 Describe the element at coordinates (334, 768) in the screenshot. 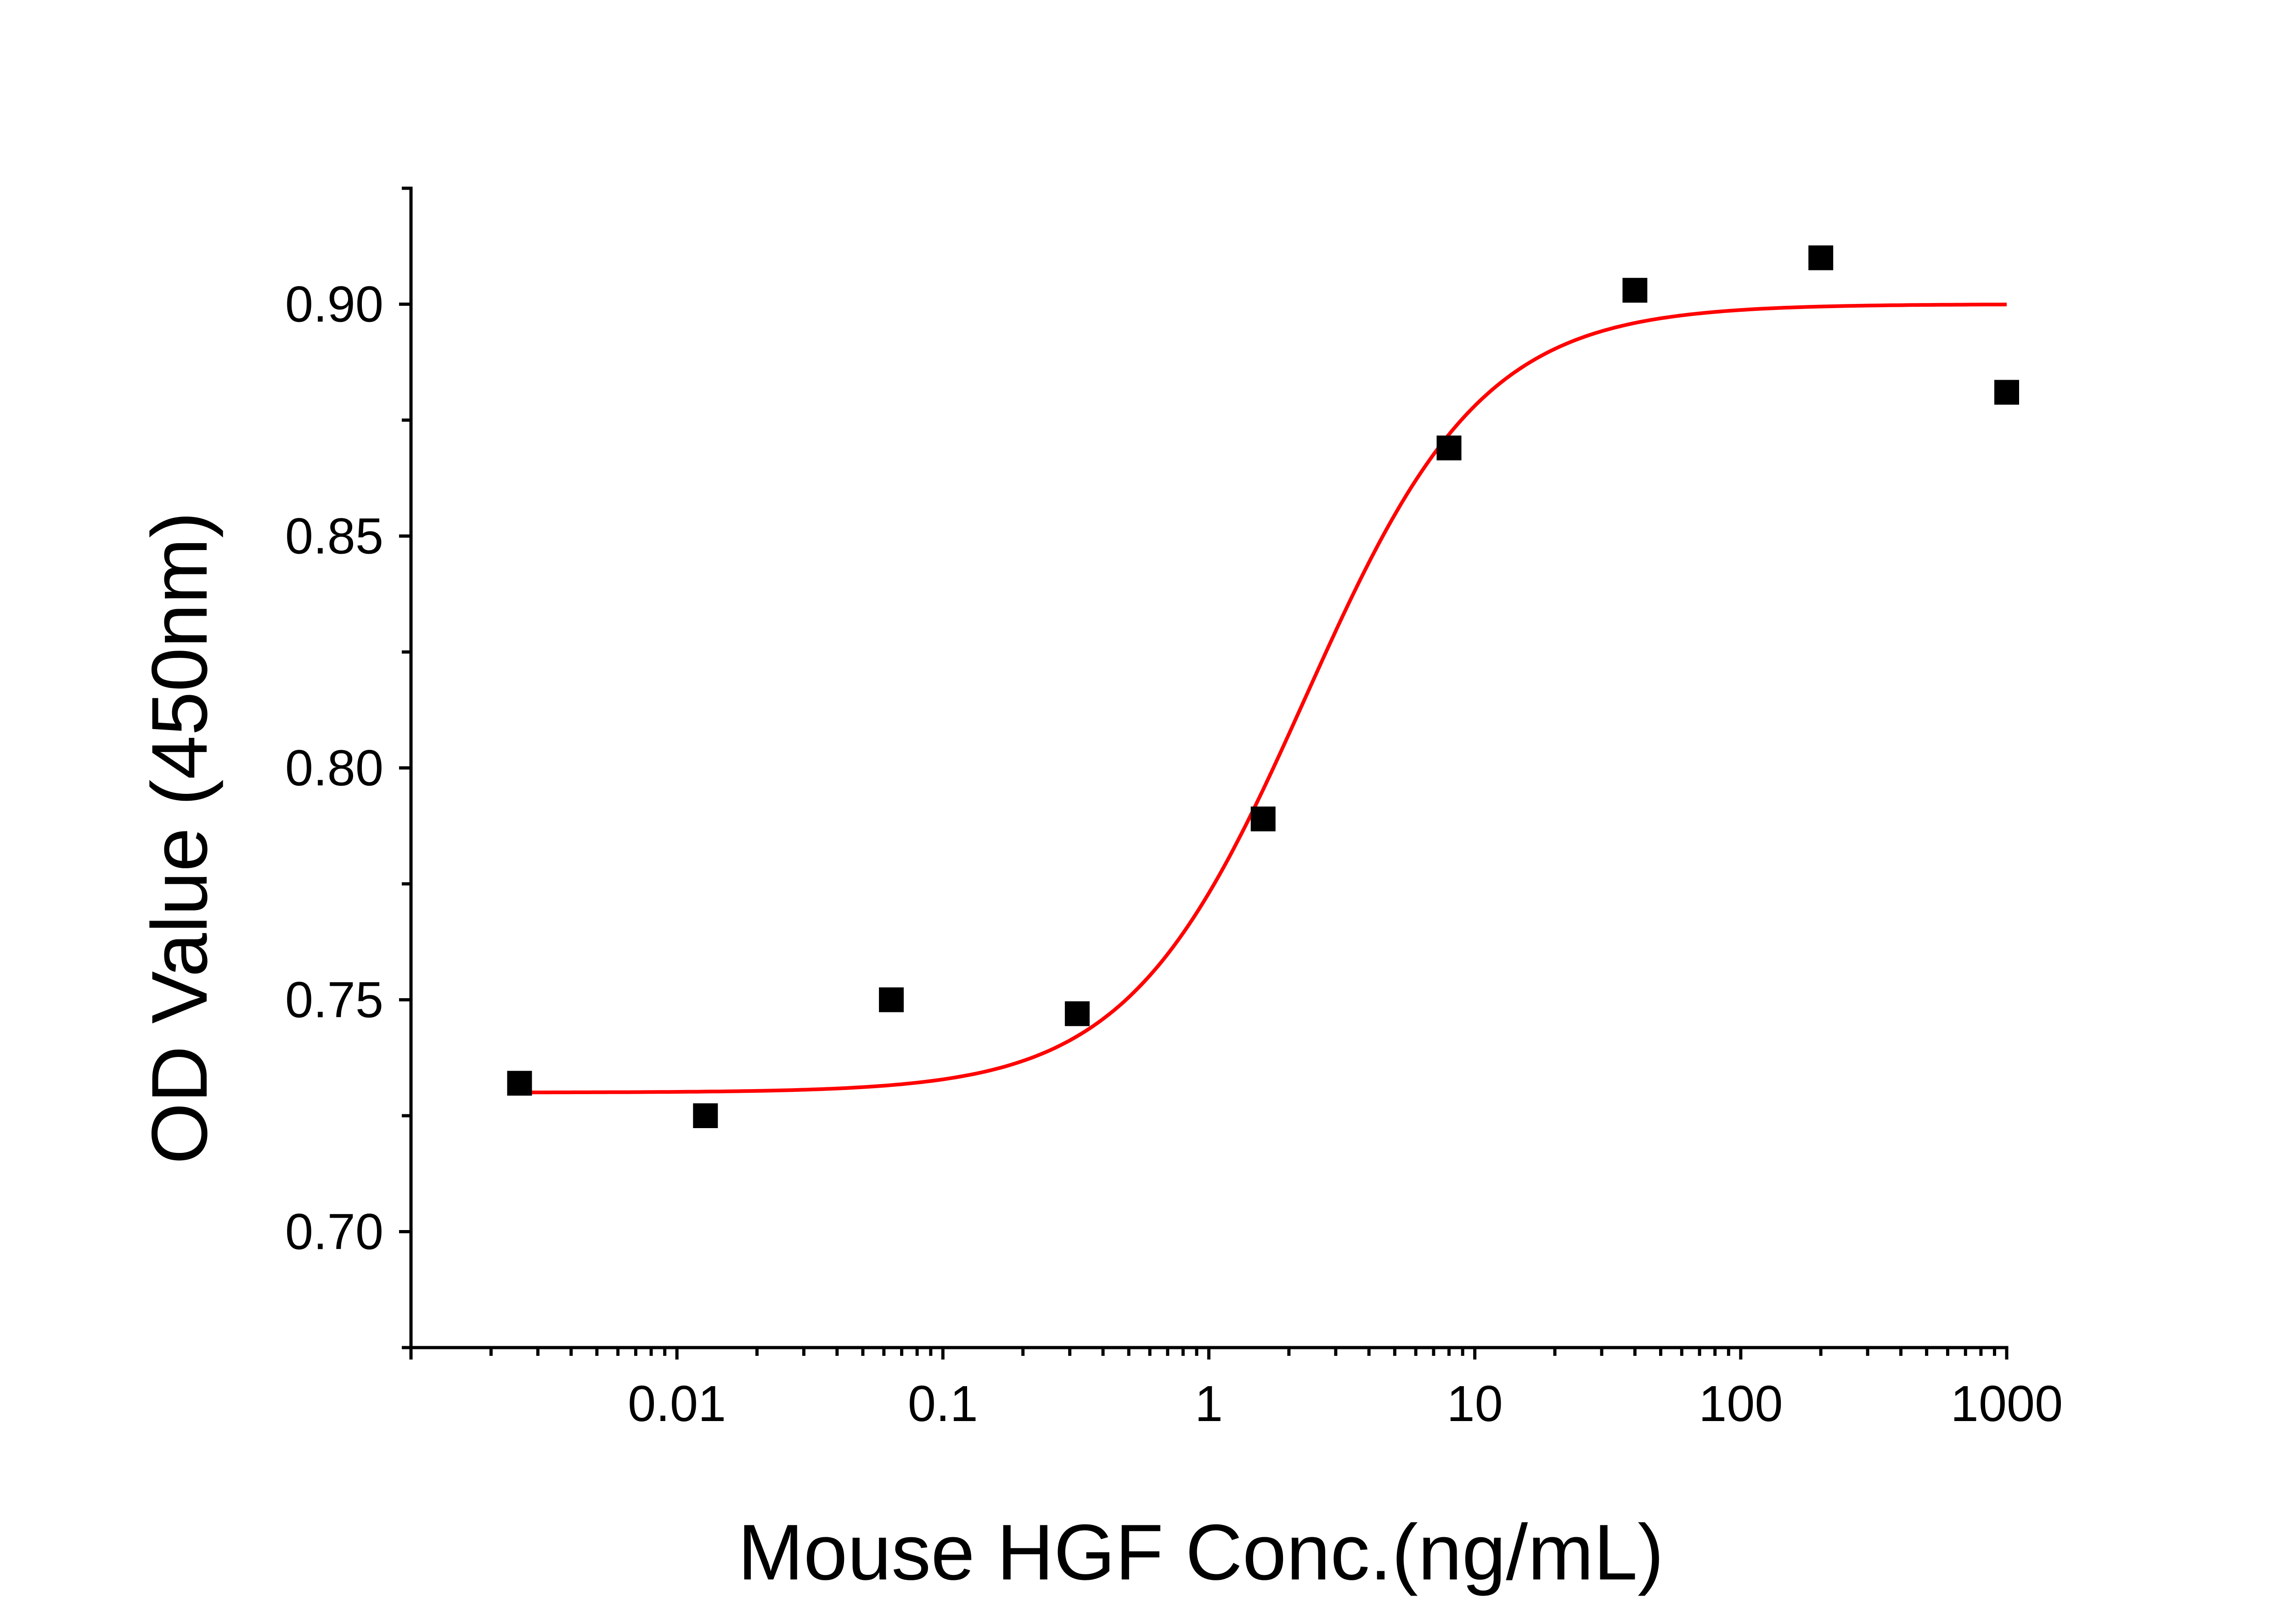

I see `y-tick-label: 0.80` at that location.